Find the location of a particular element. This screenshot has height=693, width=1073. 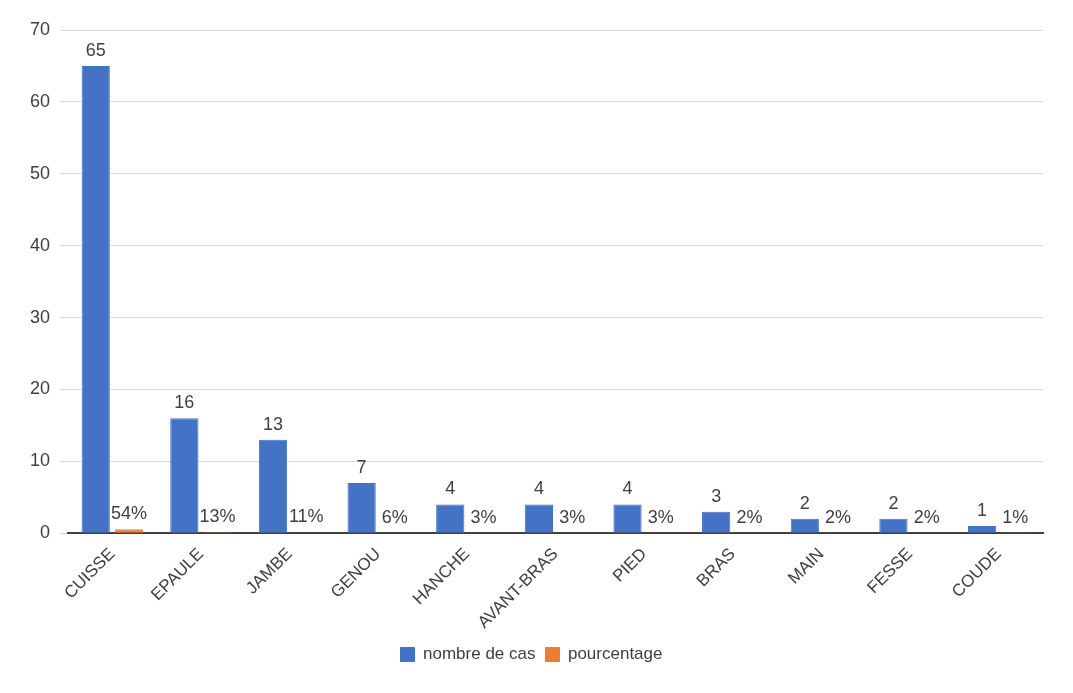

y-tick-label: 40 is located at coordinates (40, 244).